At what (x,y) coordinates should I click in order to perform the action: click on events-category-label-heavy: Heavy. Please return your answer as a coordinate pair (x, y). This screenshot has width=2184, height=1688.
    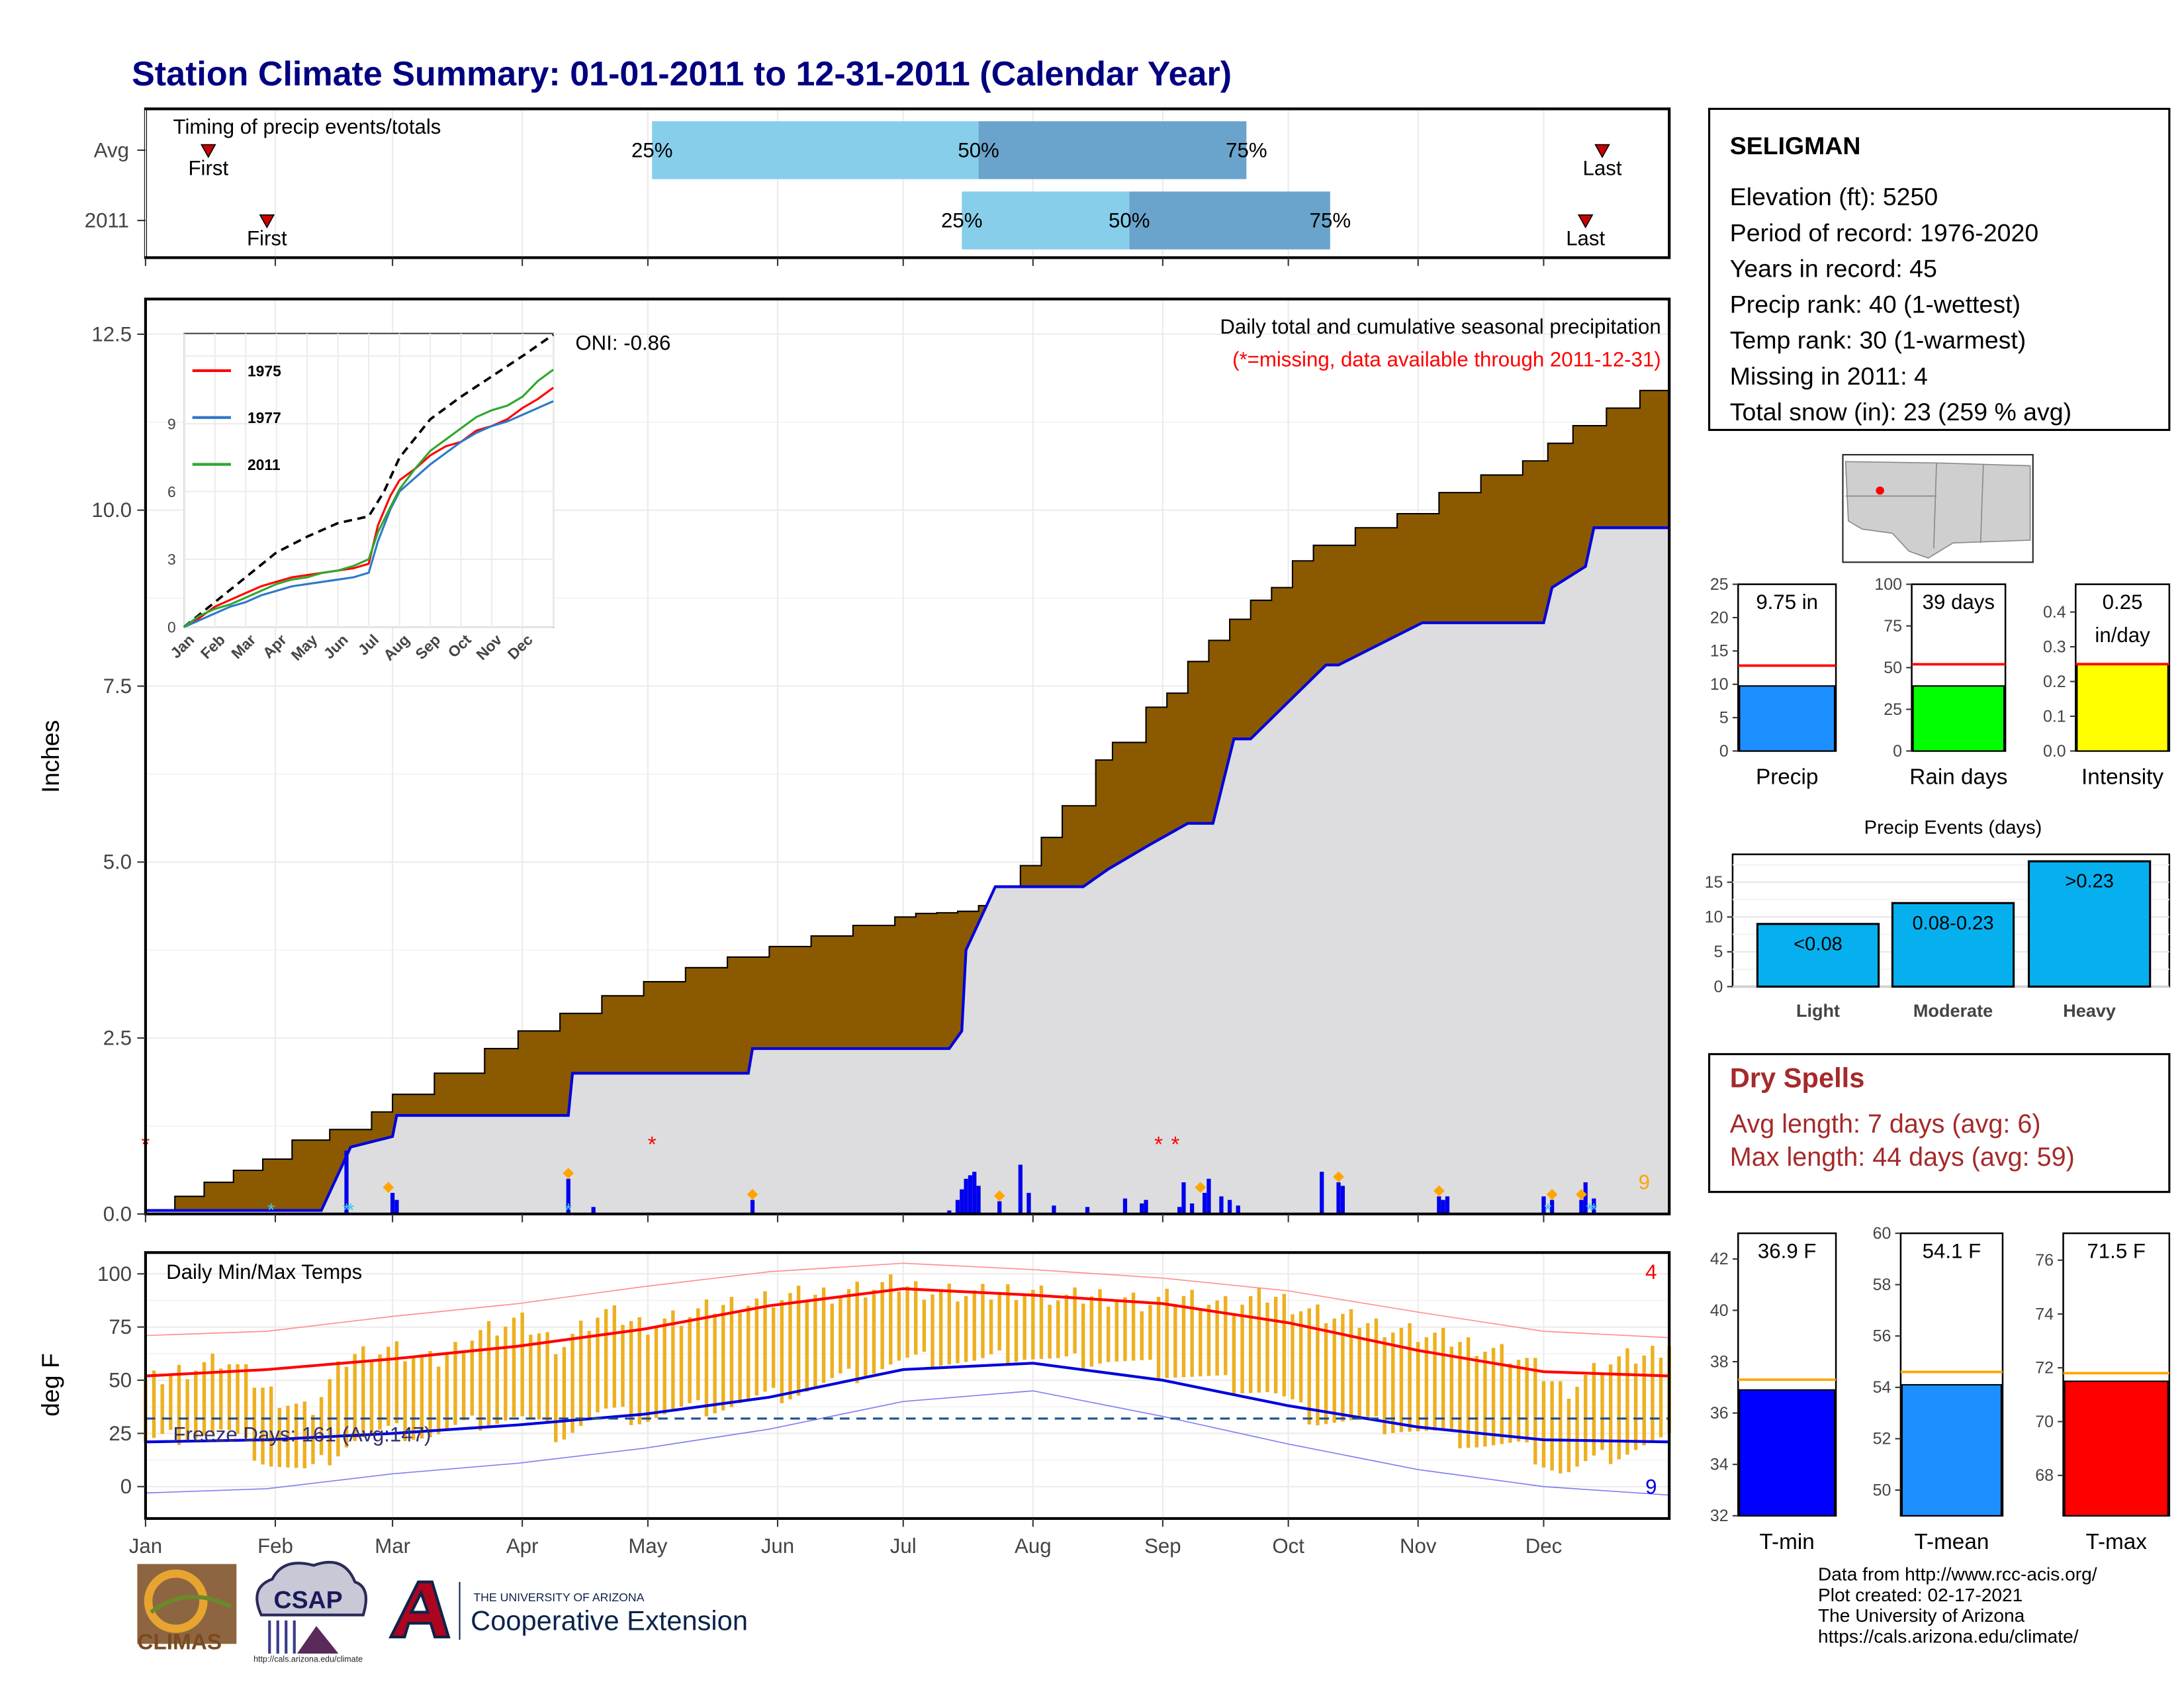
    Looking at the image, I should click on (2089, 1011).